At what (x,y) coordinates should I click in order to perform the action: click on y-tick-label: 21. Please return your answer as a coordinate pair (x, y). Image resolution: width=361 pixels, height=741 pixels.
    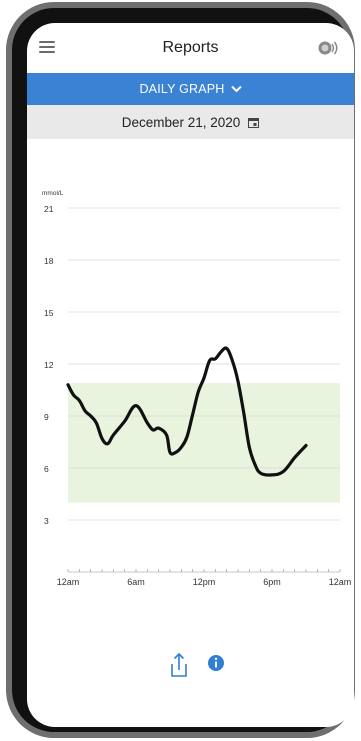
    Looking at the image, I should click on (49, 209).